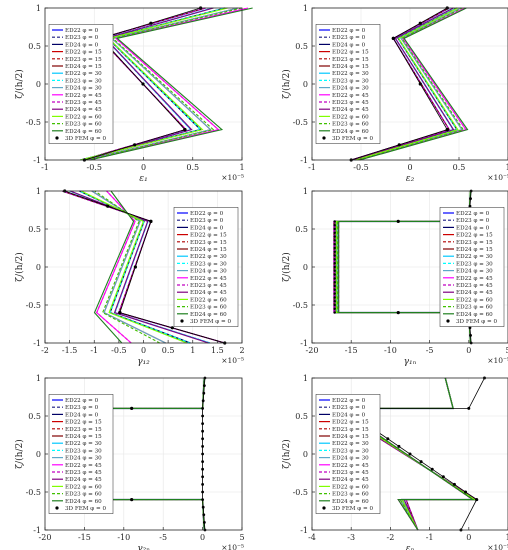  I want to click on series-group, so click(407, 454).